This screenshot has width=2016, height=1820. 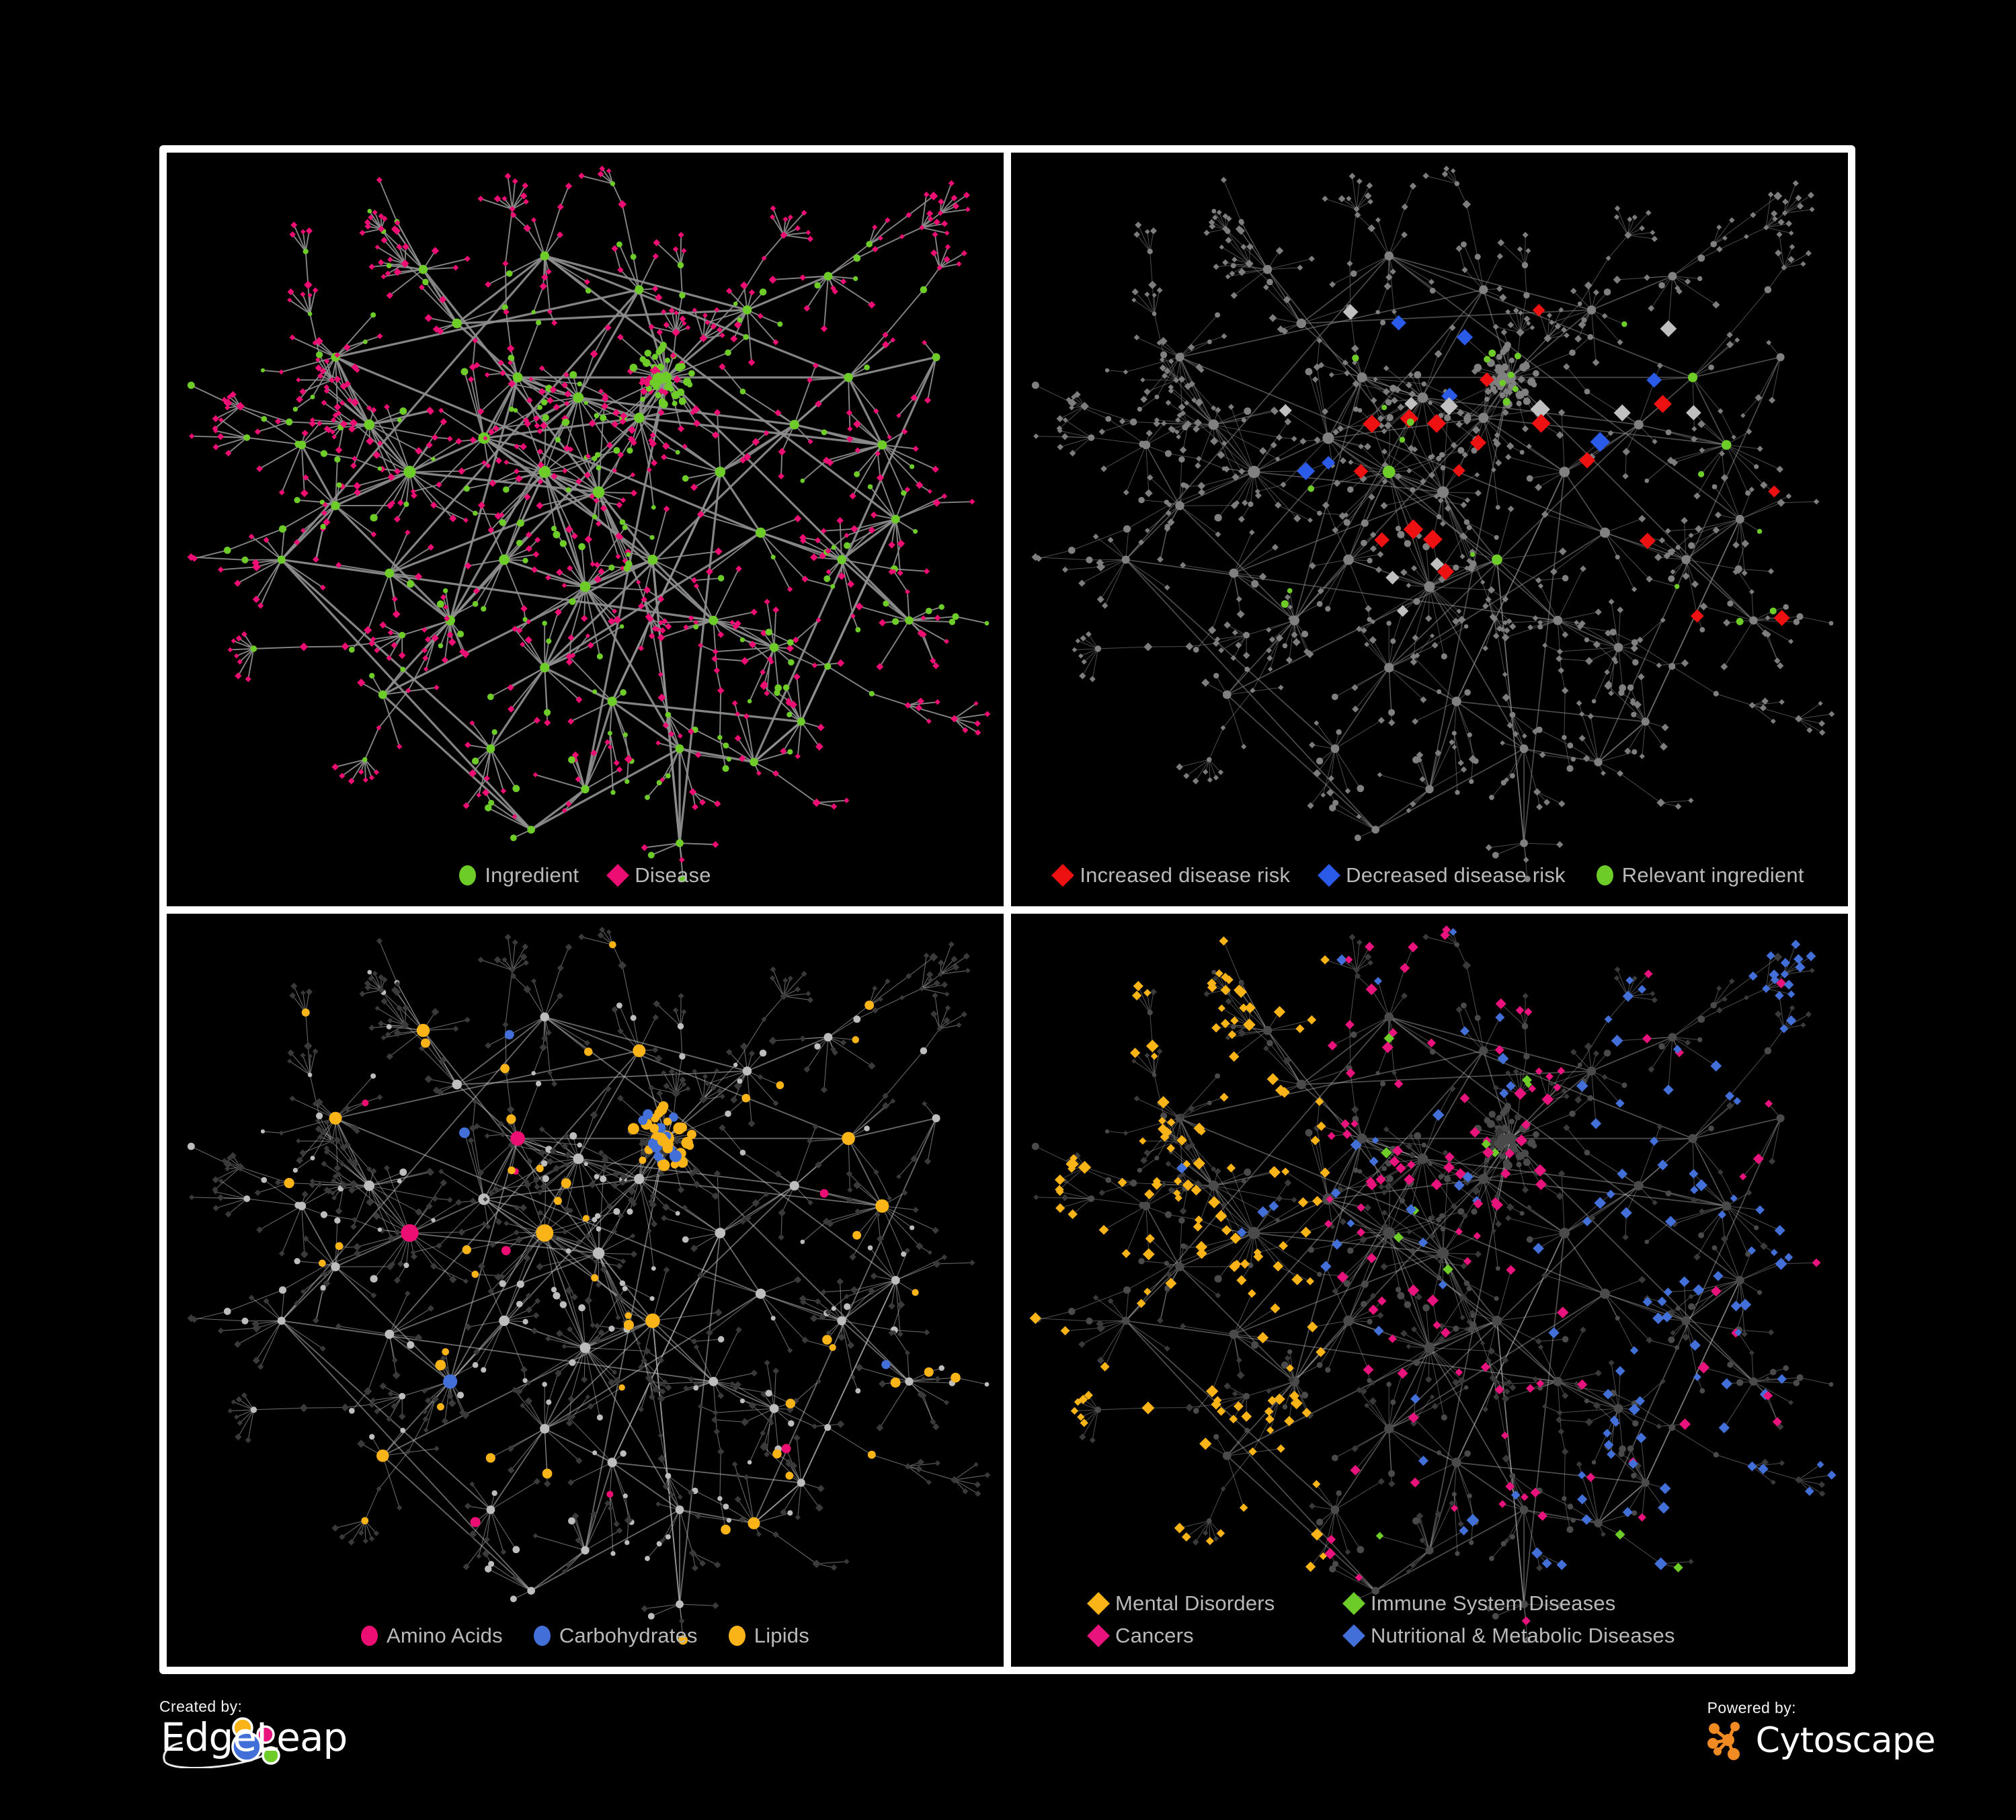 What do you see at coordinates (1723, 1741) in the screenshot?
I see `cytoscape-logo-mark` at bounding box center [1723, 1741].